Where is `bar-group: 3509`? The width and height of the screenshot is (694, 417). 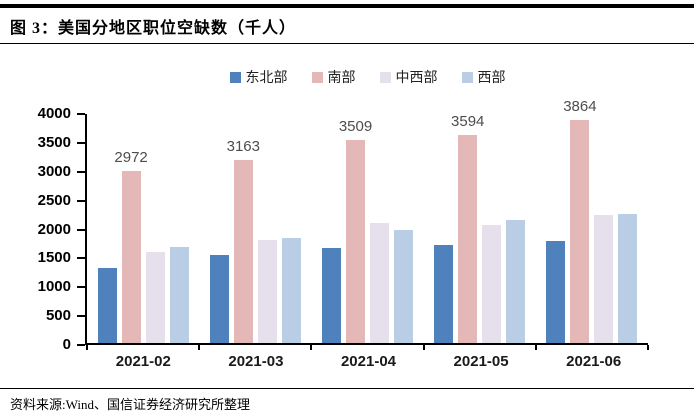
bar-group: 3509 is located at coordinates (367, 228).